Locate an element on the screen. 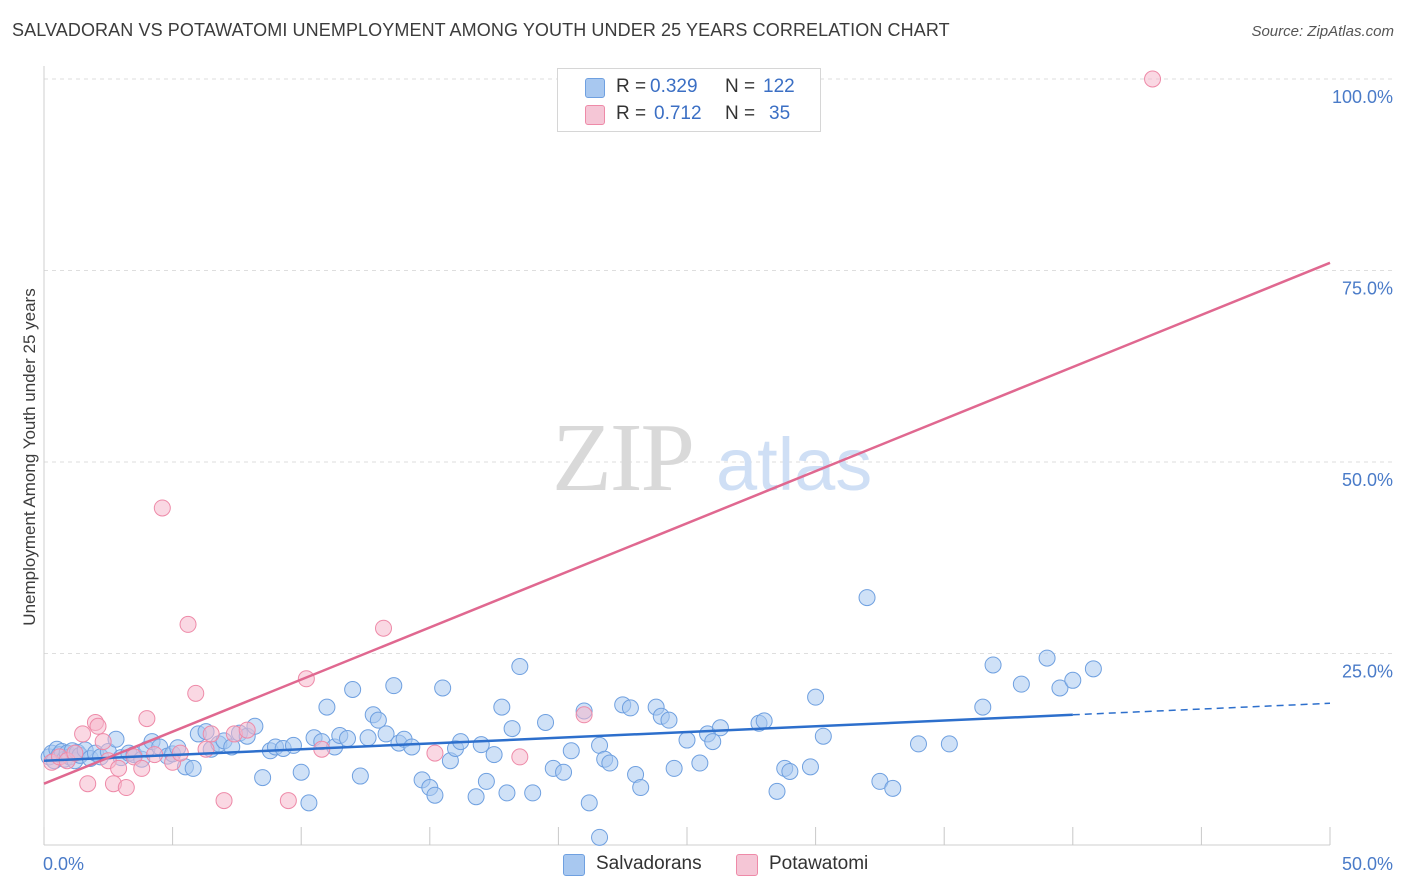 The width and height of the screenshot is (1406, 892). y-tick-label: 75.0% is located at coordinates (1367, 289).